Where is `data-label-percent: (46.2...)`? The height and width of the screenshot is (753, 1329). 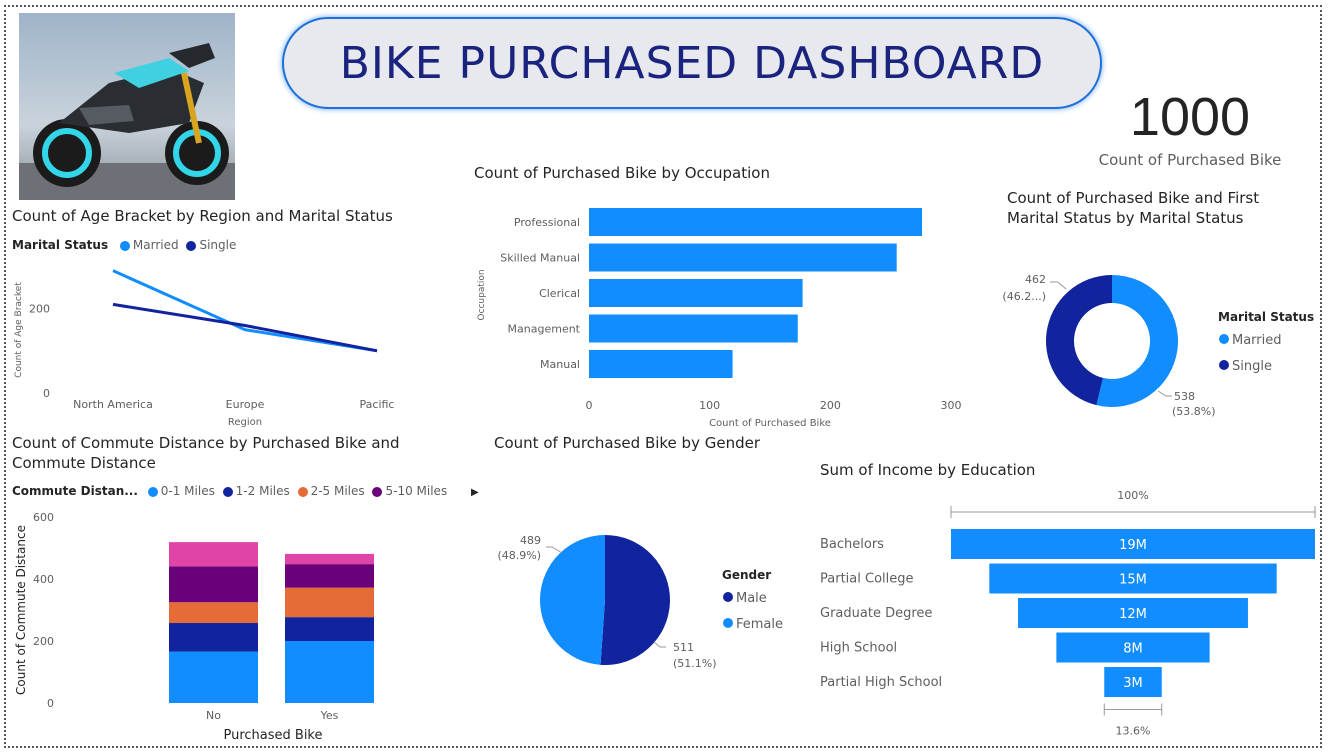
data-label-percent: (46.2...) is located at coordinates (1024, 296).